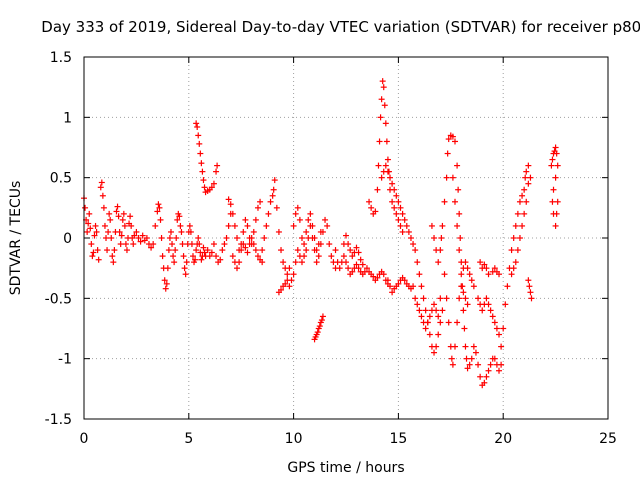 This screenshot has width=640, height=480. Describe the element at coordinates (58, 299) in the screenshot. I see `y-tick-label: -0.5` at that location.